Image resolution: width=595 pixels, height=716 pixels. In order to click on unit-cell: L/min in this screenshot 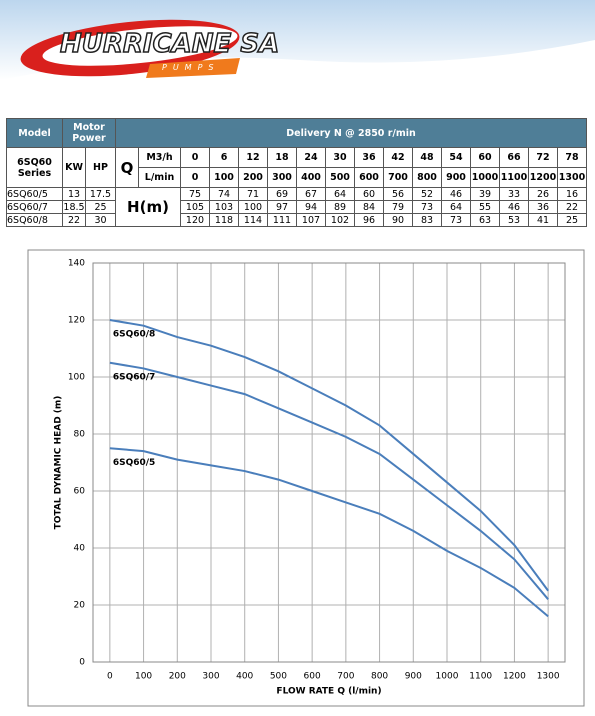, I will do `click(159, 177)`.